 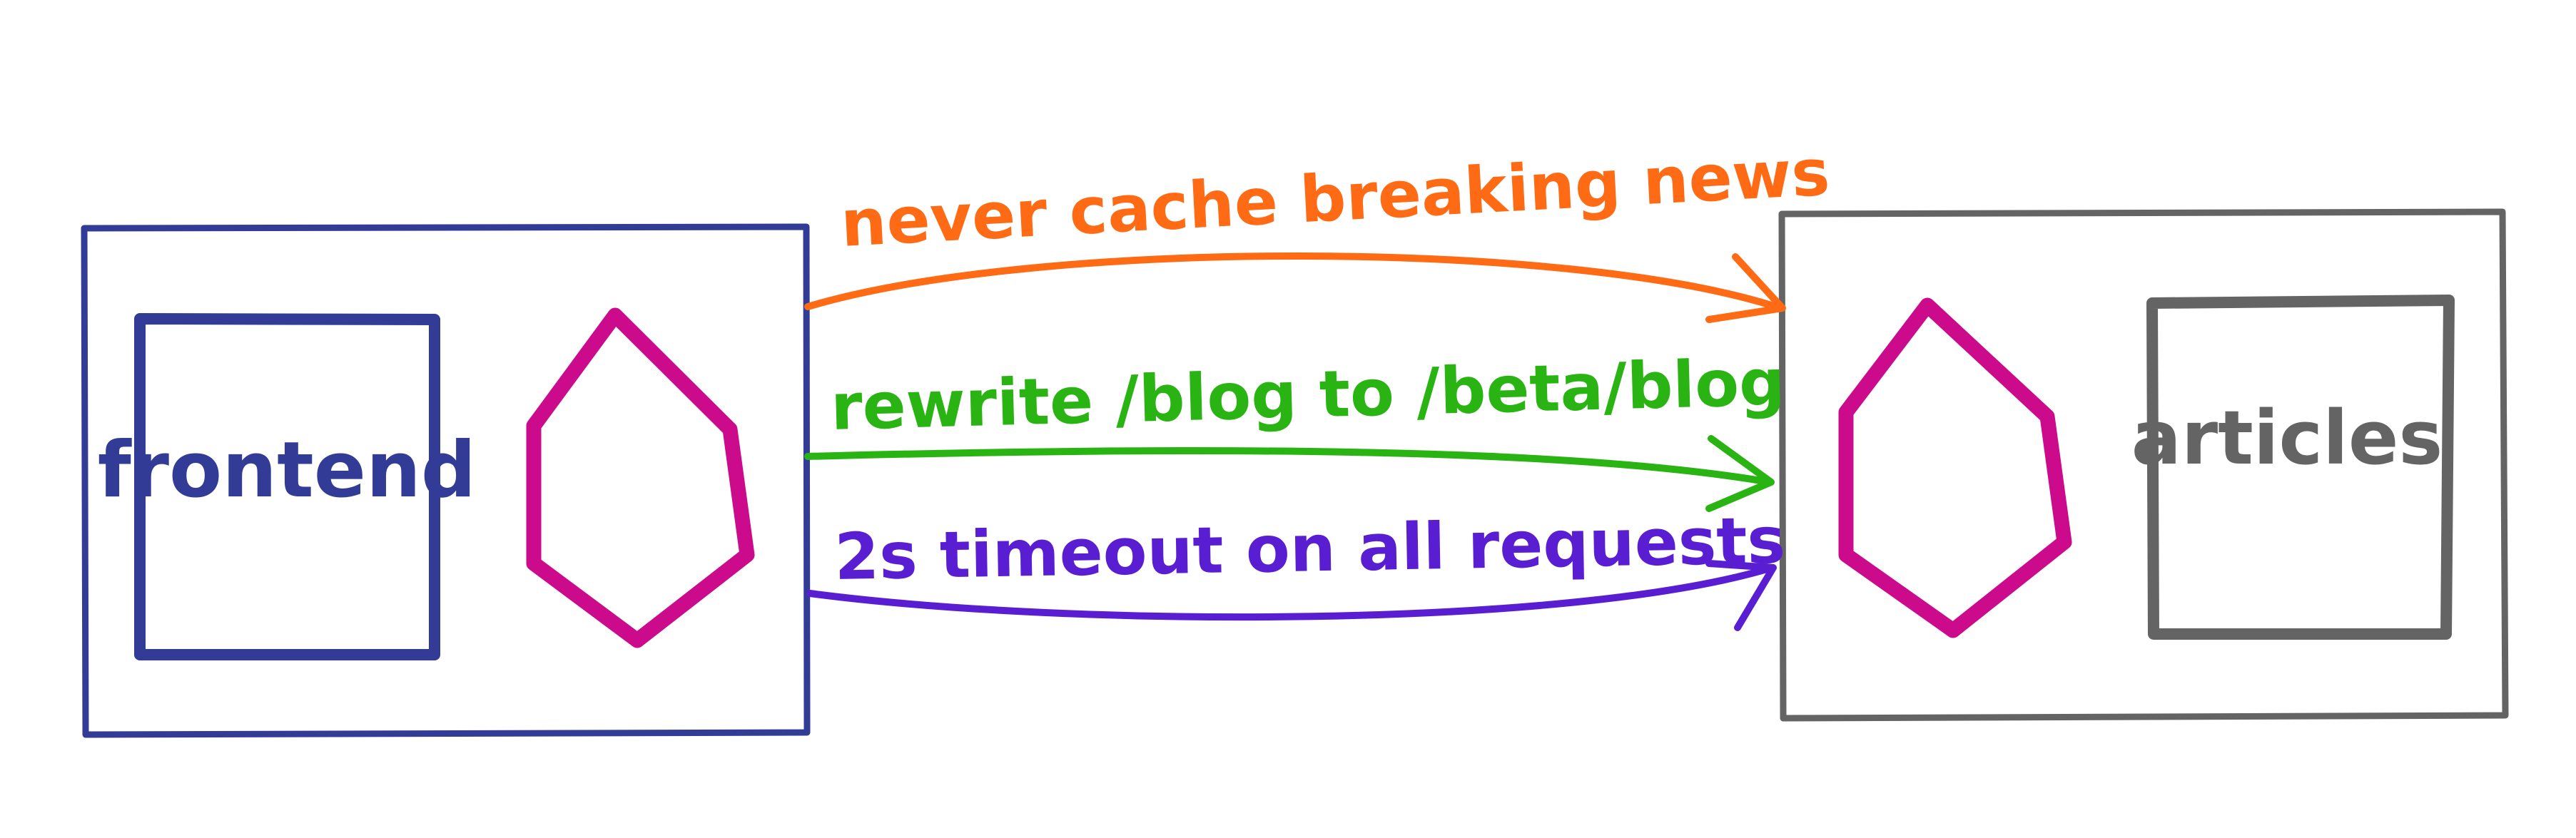 I want to click on rewrite-rule-arrow-line, so click(x=1288, y=467).